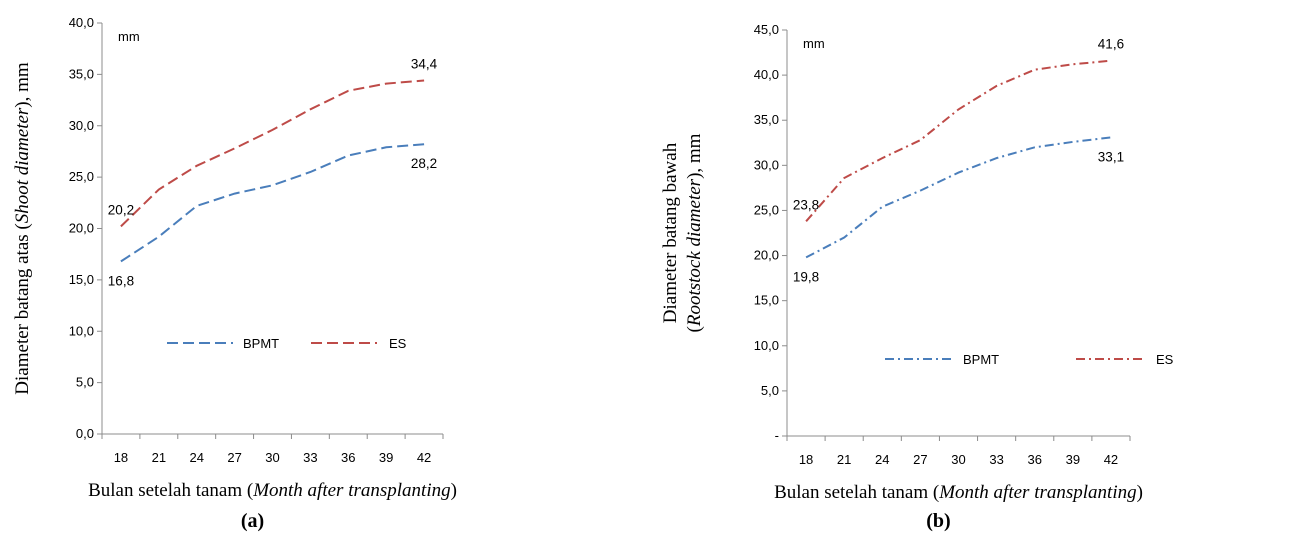 This screenshot has width=1303, height=533. I want to click on axis-title-part: (, so click(694, 329).